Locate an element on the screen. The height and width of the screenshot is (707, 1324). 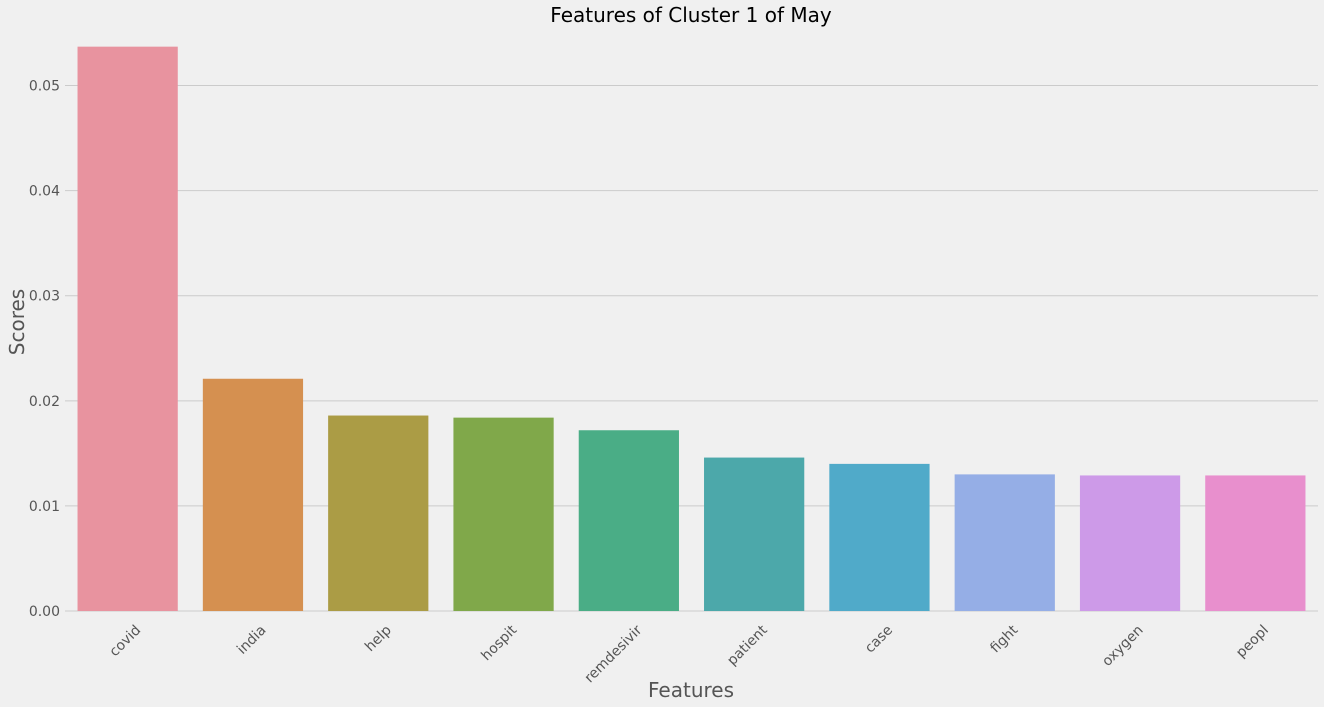
y-tick-label: 0.02 is located at coordinates (44, 402).